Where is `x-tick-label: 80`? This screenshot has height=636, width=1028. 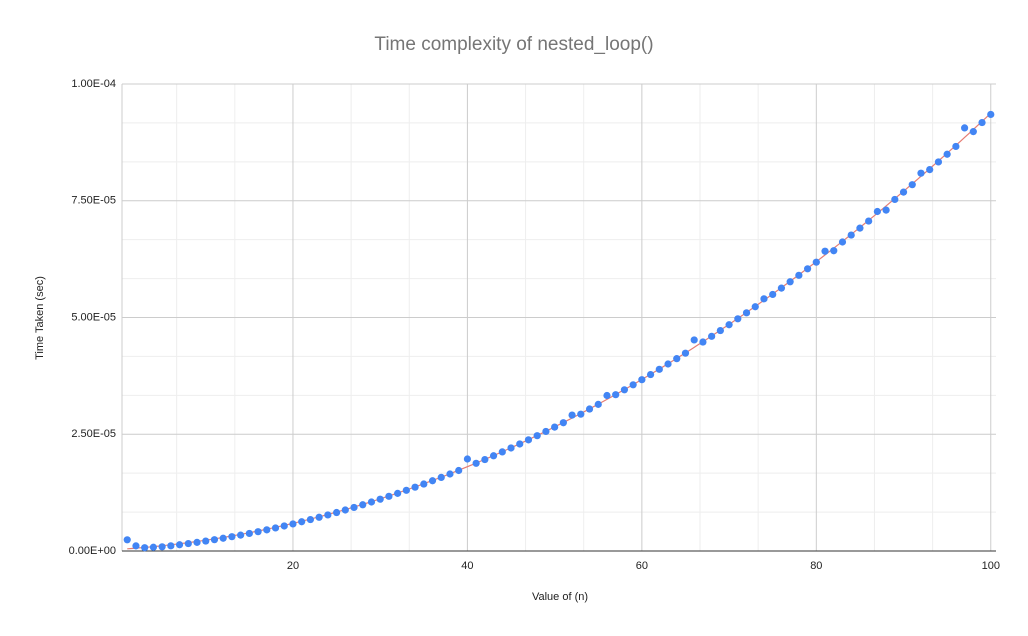
x-tick-label: 80 is located at coordinates (816, 566).